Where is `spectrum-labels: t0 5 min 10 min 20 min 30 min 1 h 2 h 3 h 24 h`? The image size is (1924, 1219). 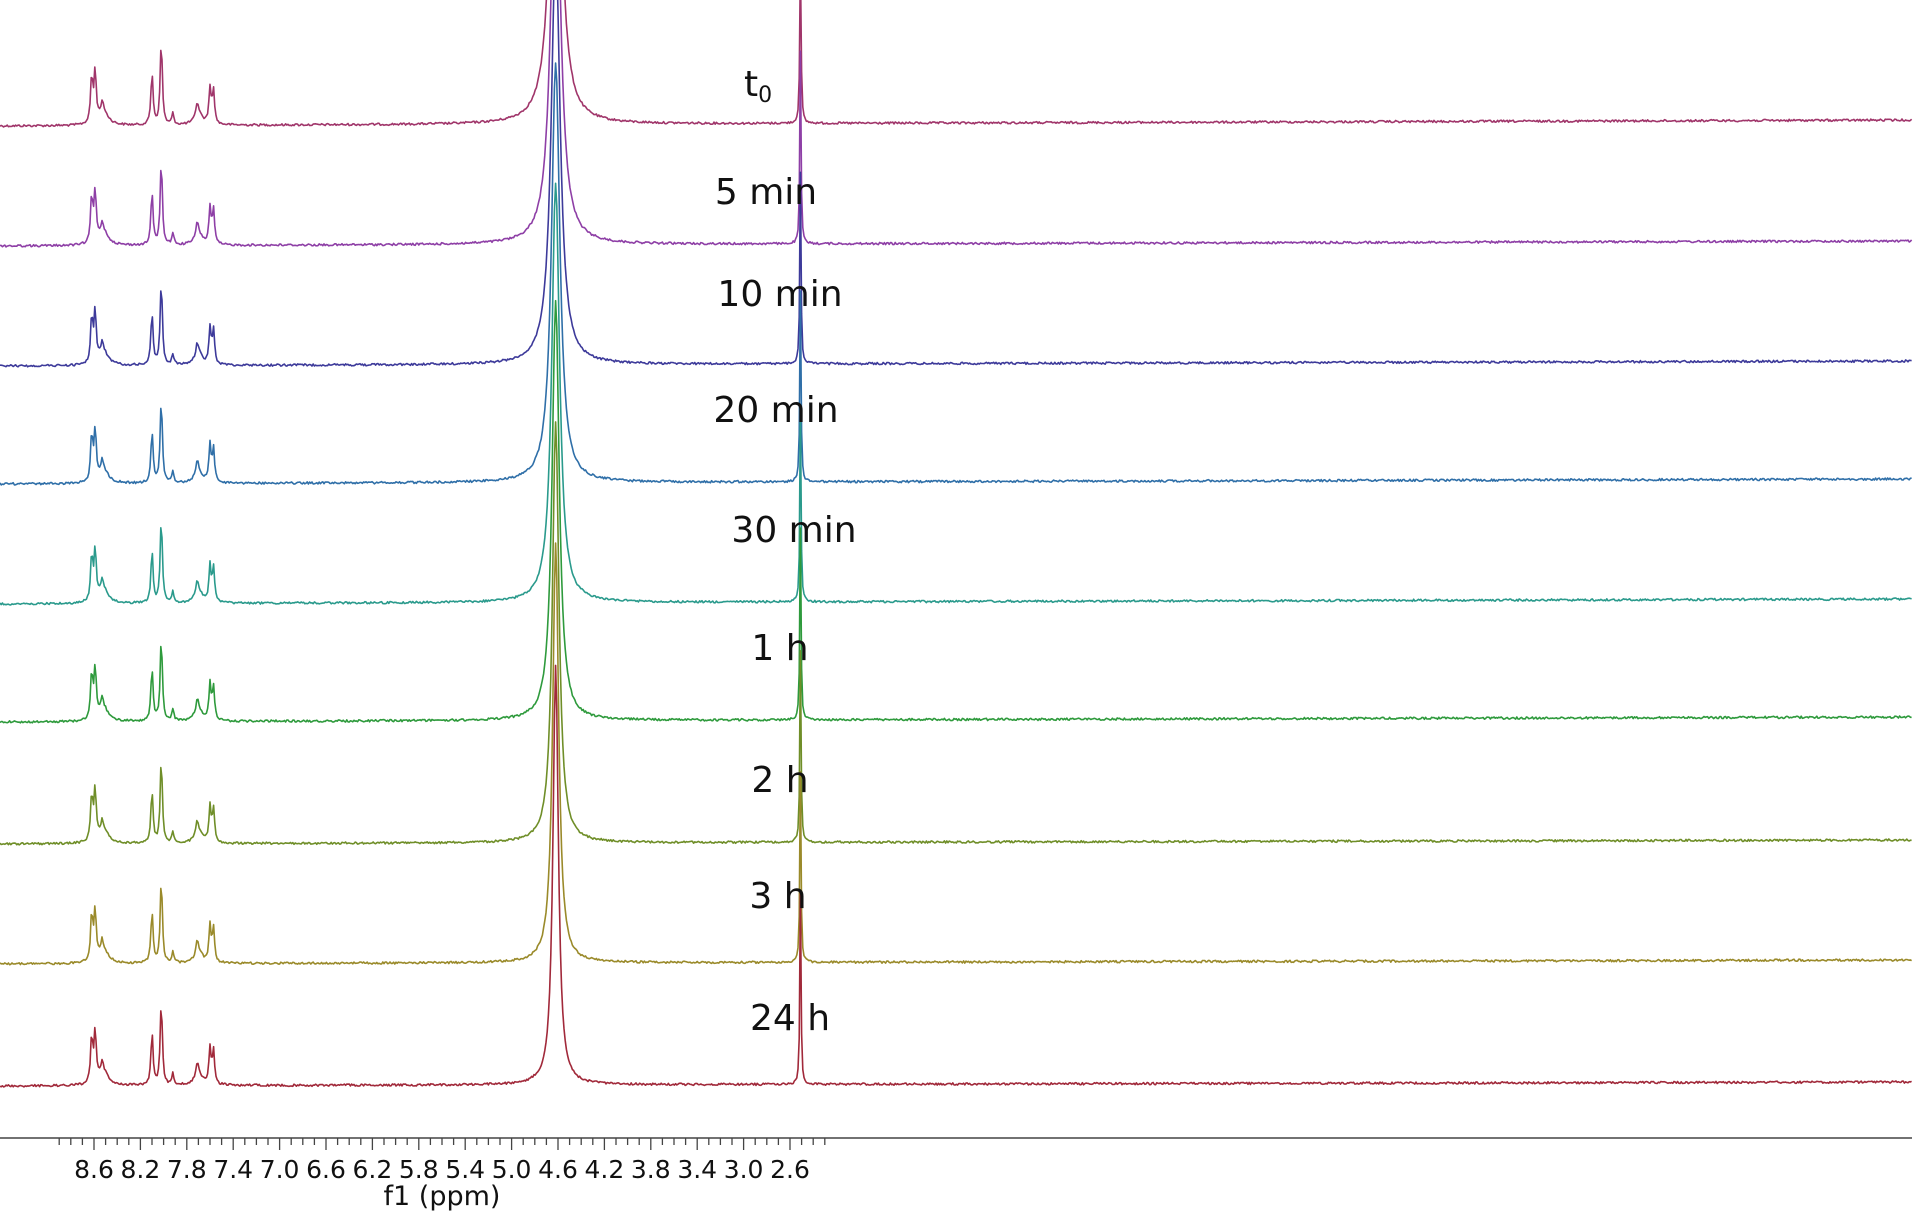
spectrum-labels: t0 5 min 10 min 20 min 30 min 1 h 2 h 3 h 24 h is located at coordinates (784, 551).